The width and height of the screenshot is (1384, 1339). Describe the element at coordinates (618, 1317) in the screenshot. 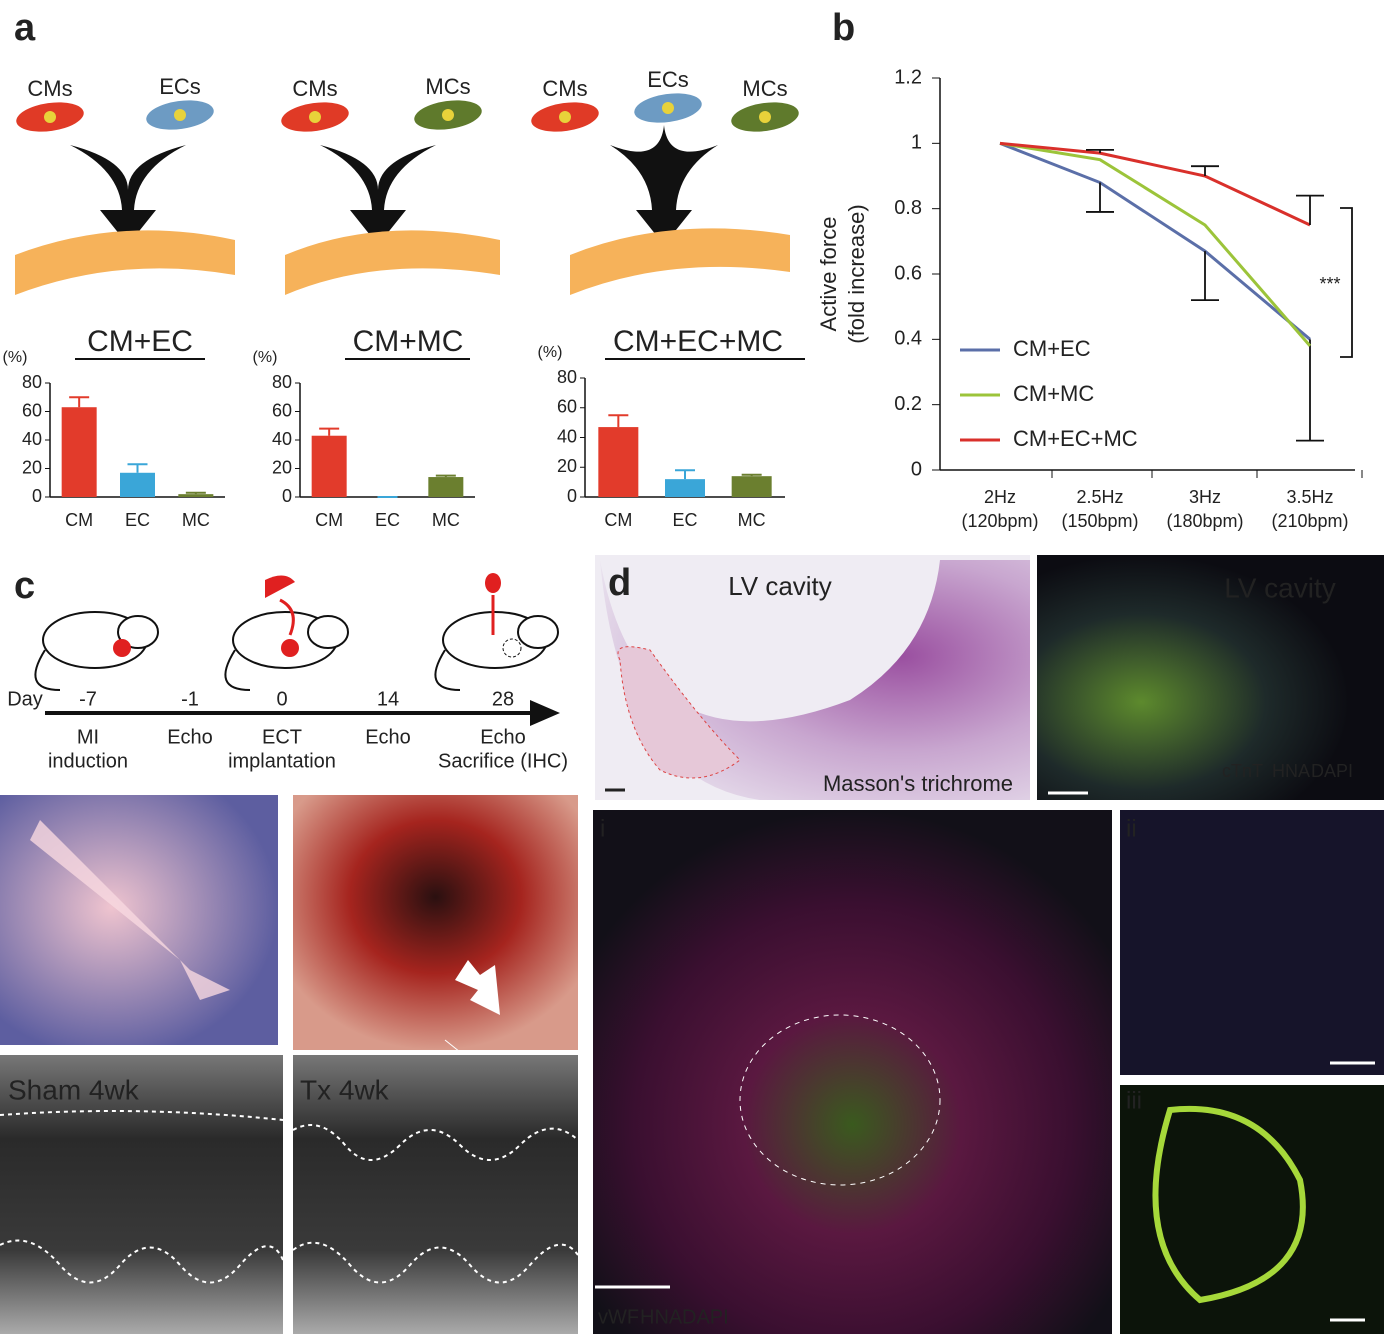

I see `stain-label: vWF` at that location.